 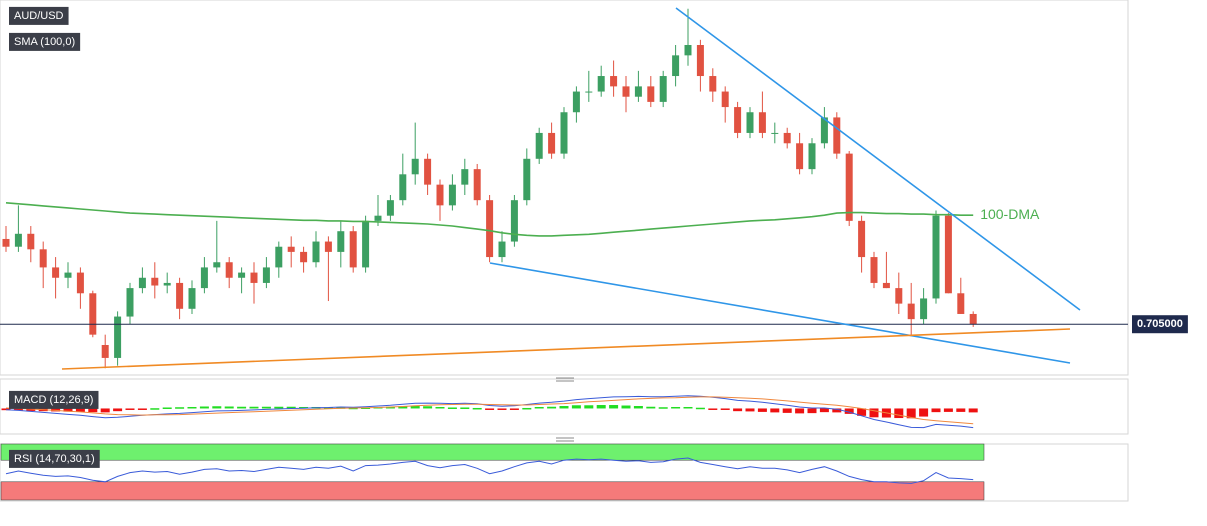 I want to click on oversold-zone, so click(x=492, y=491).